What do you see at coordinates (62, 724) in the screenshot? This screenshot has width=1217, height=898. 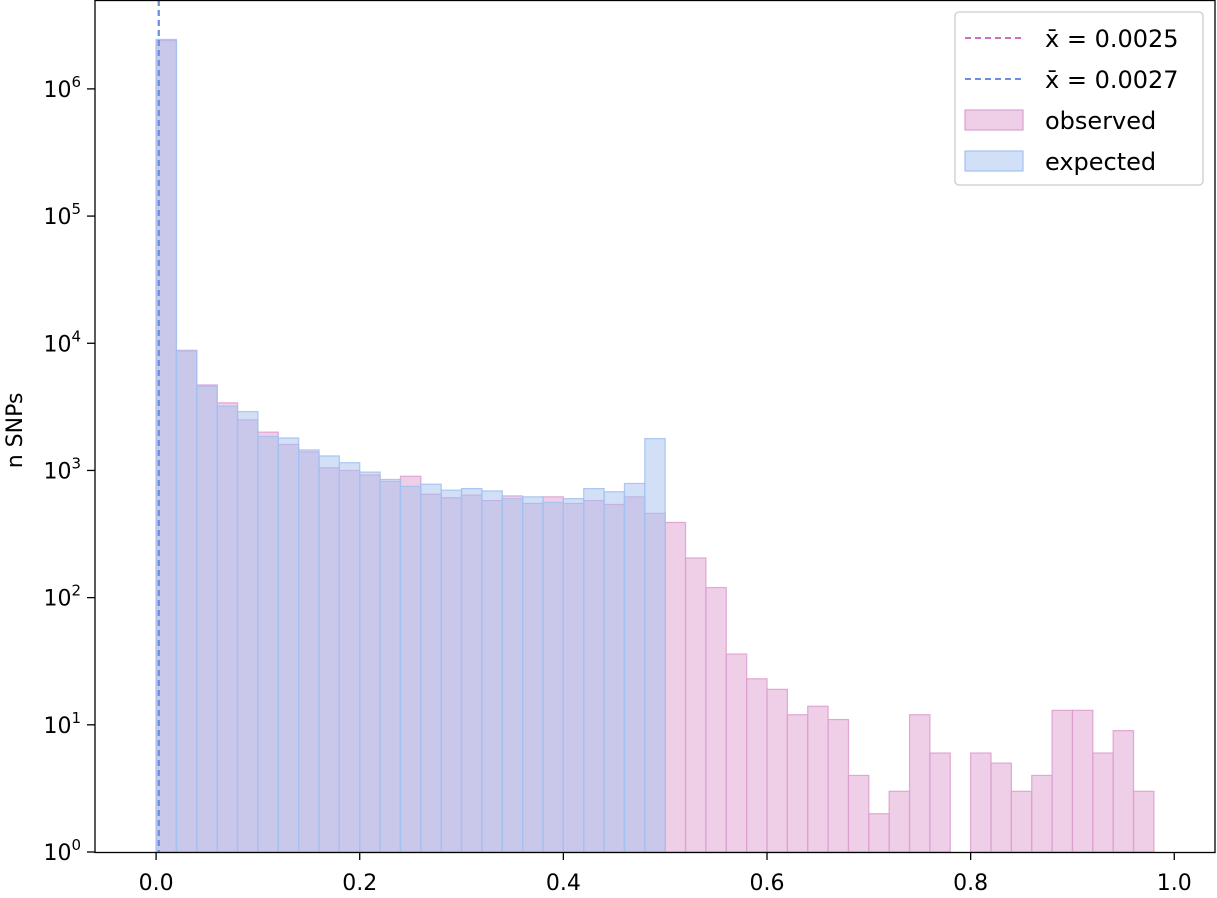 I see `y-tick-label: 10¹` at bounding box center [62, 724].